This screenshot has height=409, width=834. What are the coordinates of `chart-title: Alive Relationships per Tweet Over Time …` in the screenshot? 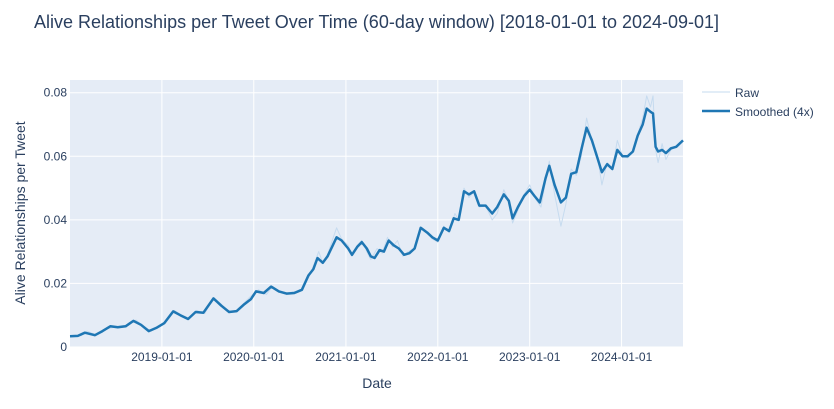 It's located at (376, 22).